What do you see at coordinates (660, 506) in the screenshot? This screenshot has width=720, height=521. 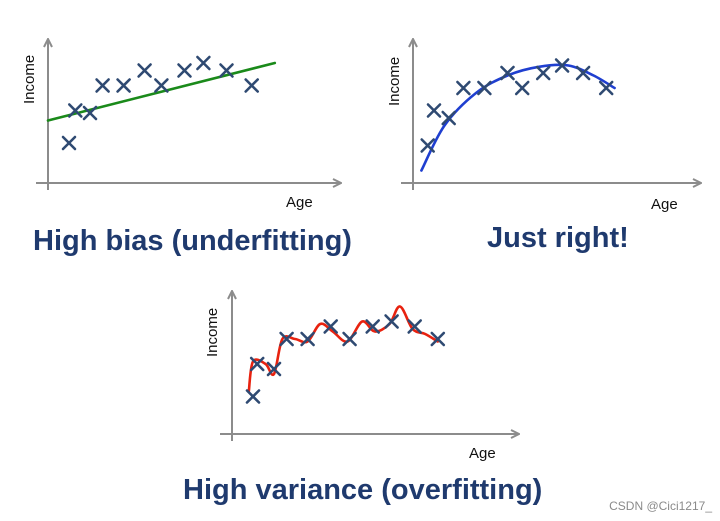 I see `watermark: CSDN @Cici1217_` at bounding box center [660, 506].